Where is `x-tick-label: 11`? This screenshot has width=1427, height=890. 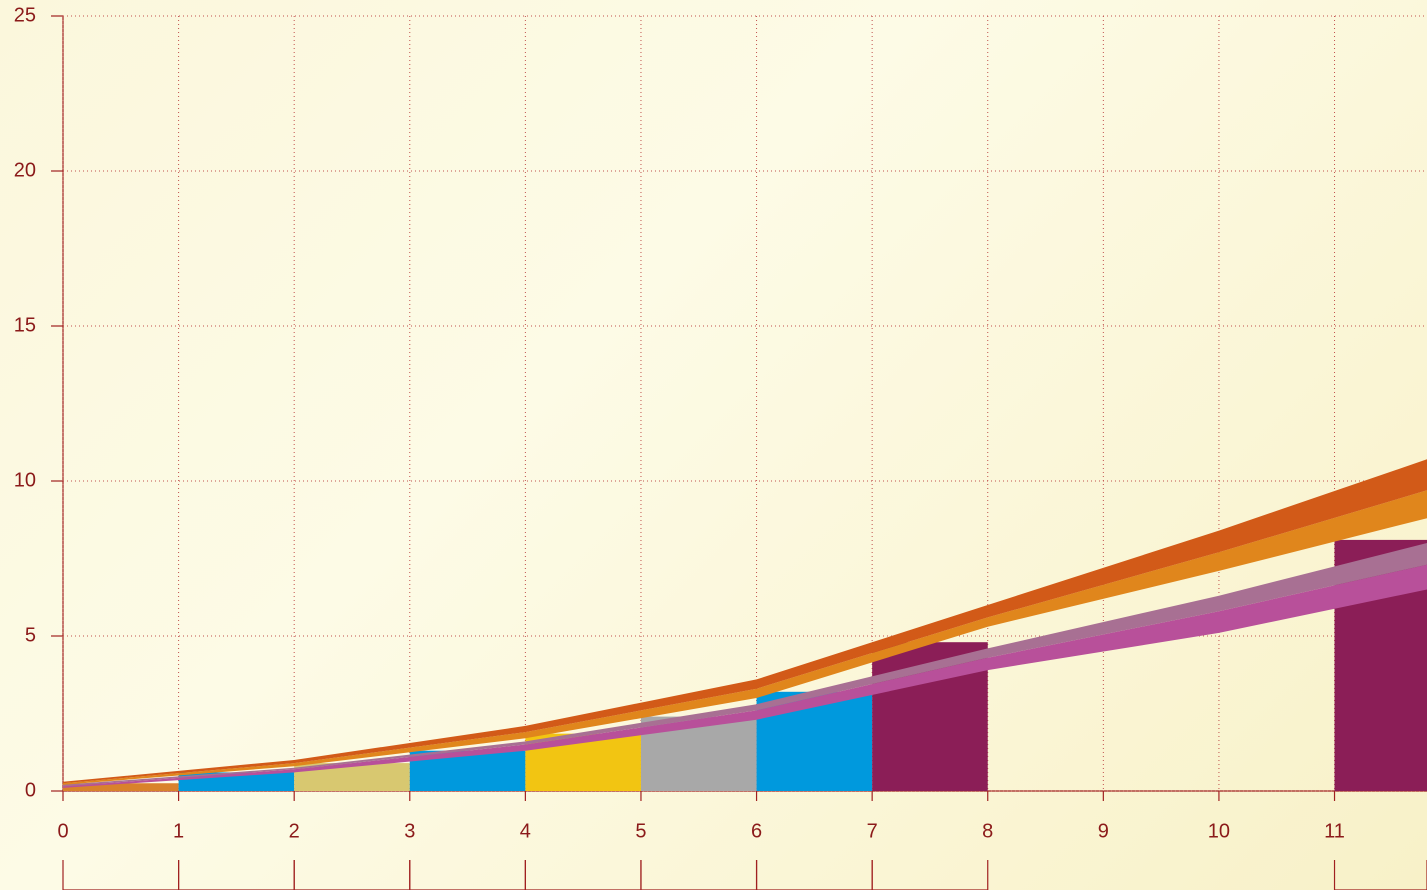 x-tick-label: 11 is located at coordinates (1334, 831).